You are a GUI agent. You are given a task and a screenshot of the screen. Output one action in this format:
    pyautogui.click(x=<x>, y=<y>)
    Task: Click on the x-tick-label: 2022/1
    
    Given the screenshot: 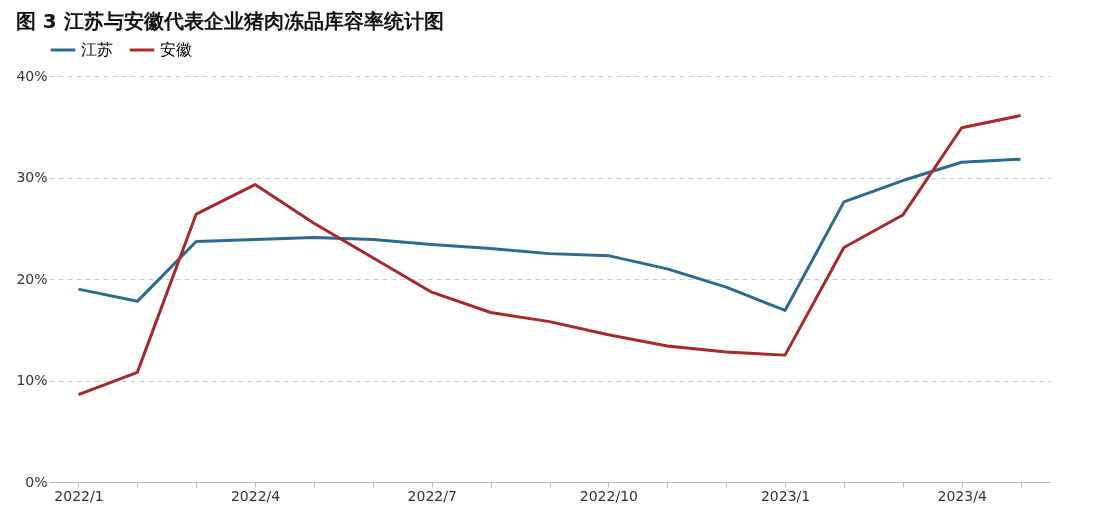 What is the action you would take?
    pyautogui.click(x=79, y=495)
    